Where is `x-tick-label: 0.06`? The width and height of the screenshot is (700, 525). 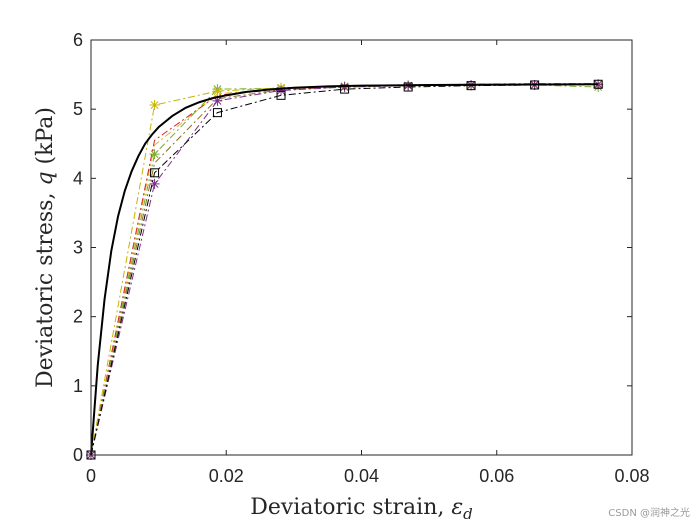 x-tick-label: 0.06 is located at coordinates (496, 476).